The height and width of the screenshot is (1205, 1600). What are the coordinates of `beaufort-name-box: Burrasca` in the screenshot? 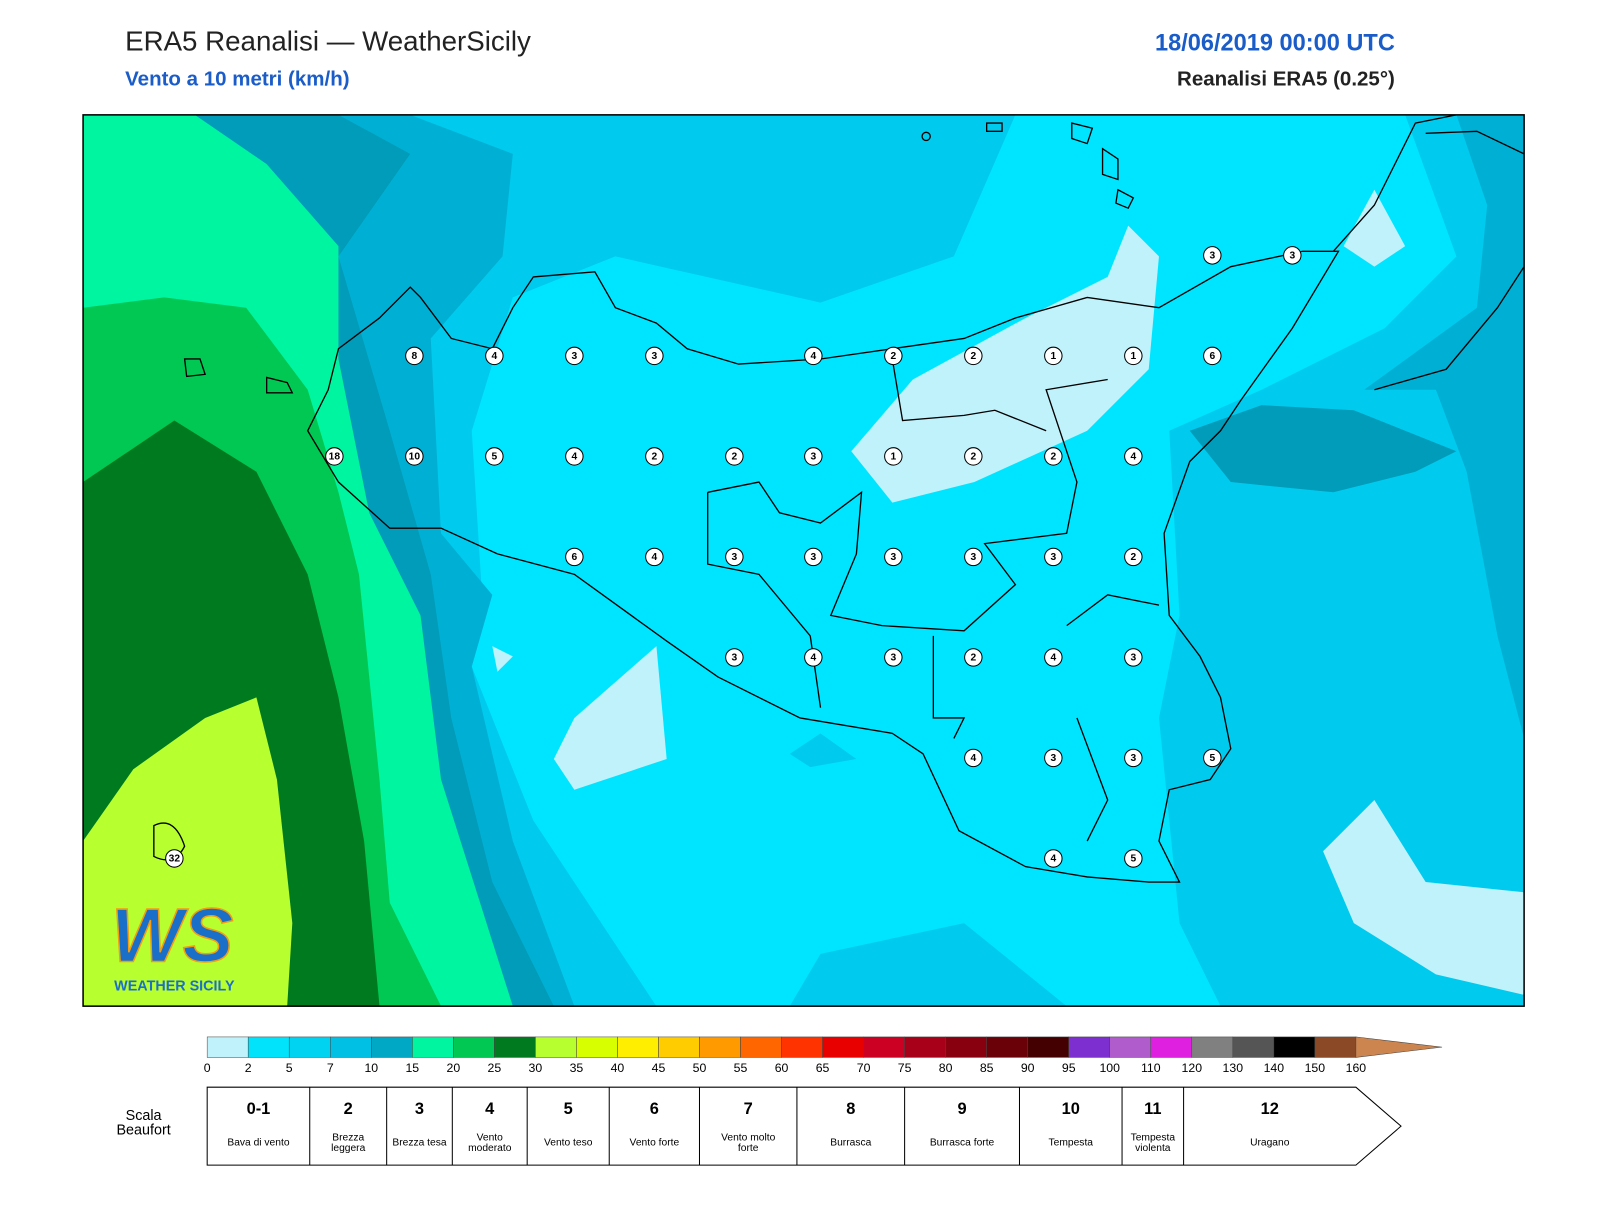 It's located at (851, 1143).